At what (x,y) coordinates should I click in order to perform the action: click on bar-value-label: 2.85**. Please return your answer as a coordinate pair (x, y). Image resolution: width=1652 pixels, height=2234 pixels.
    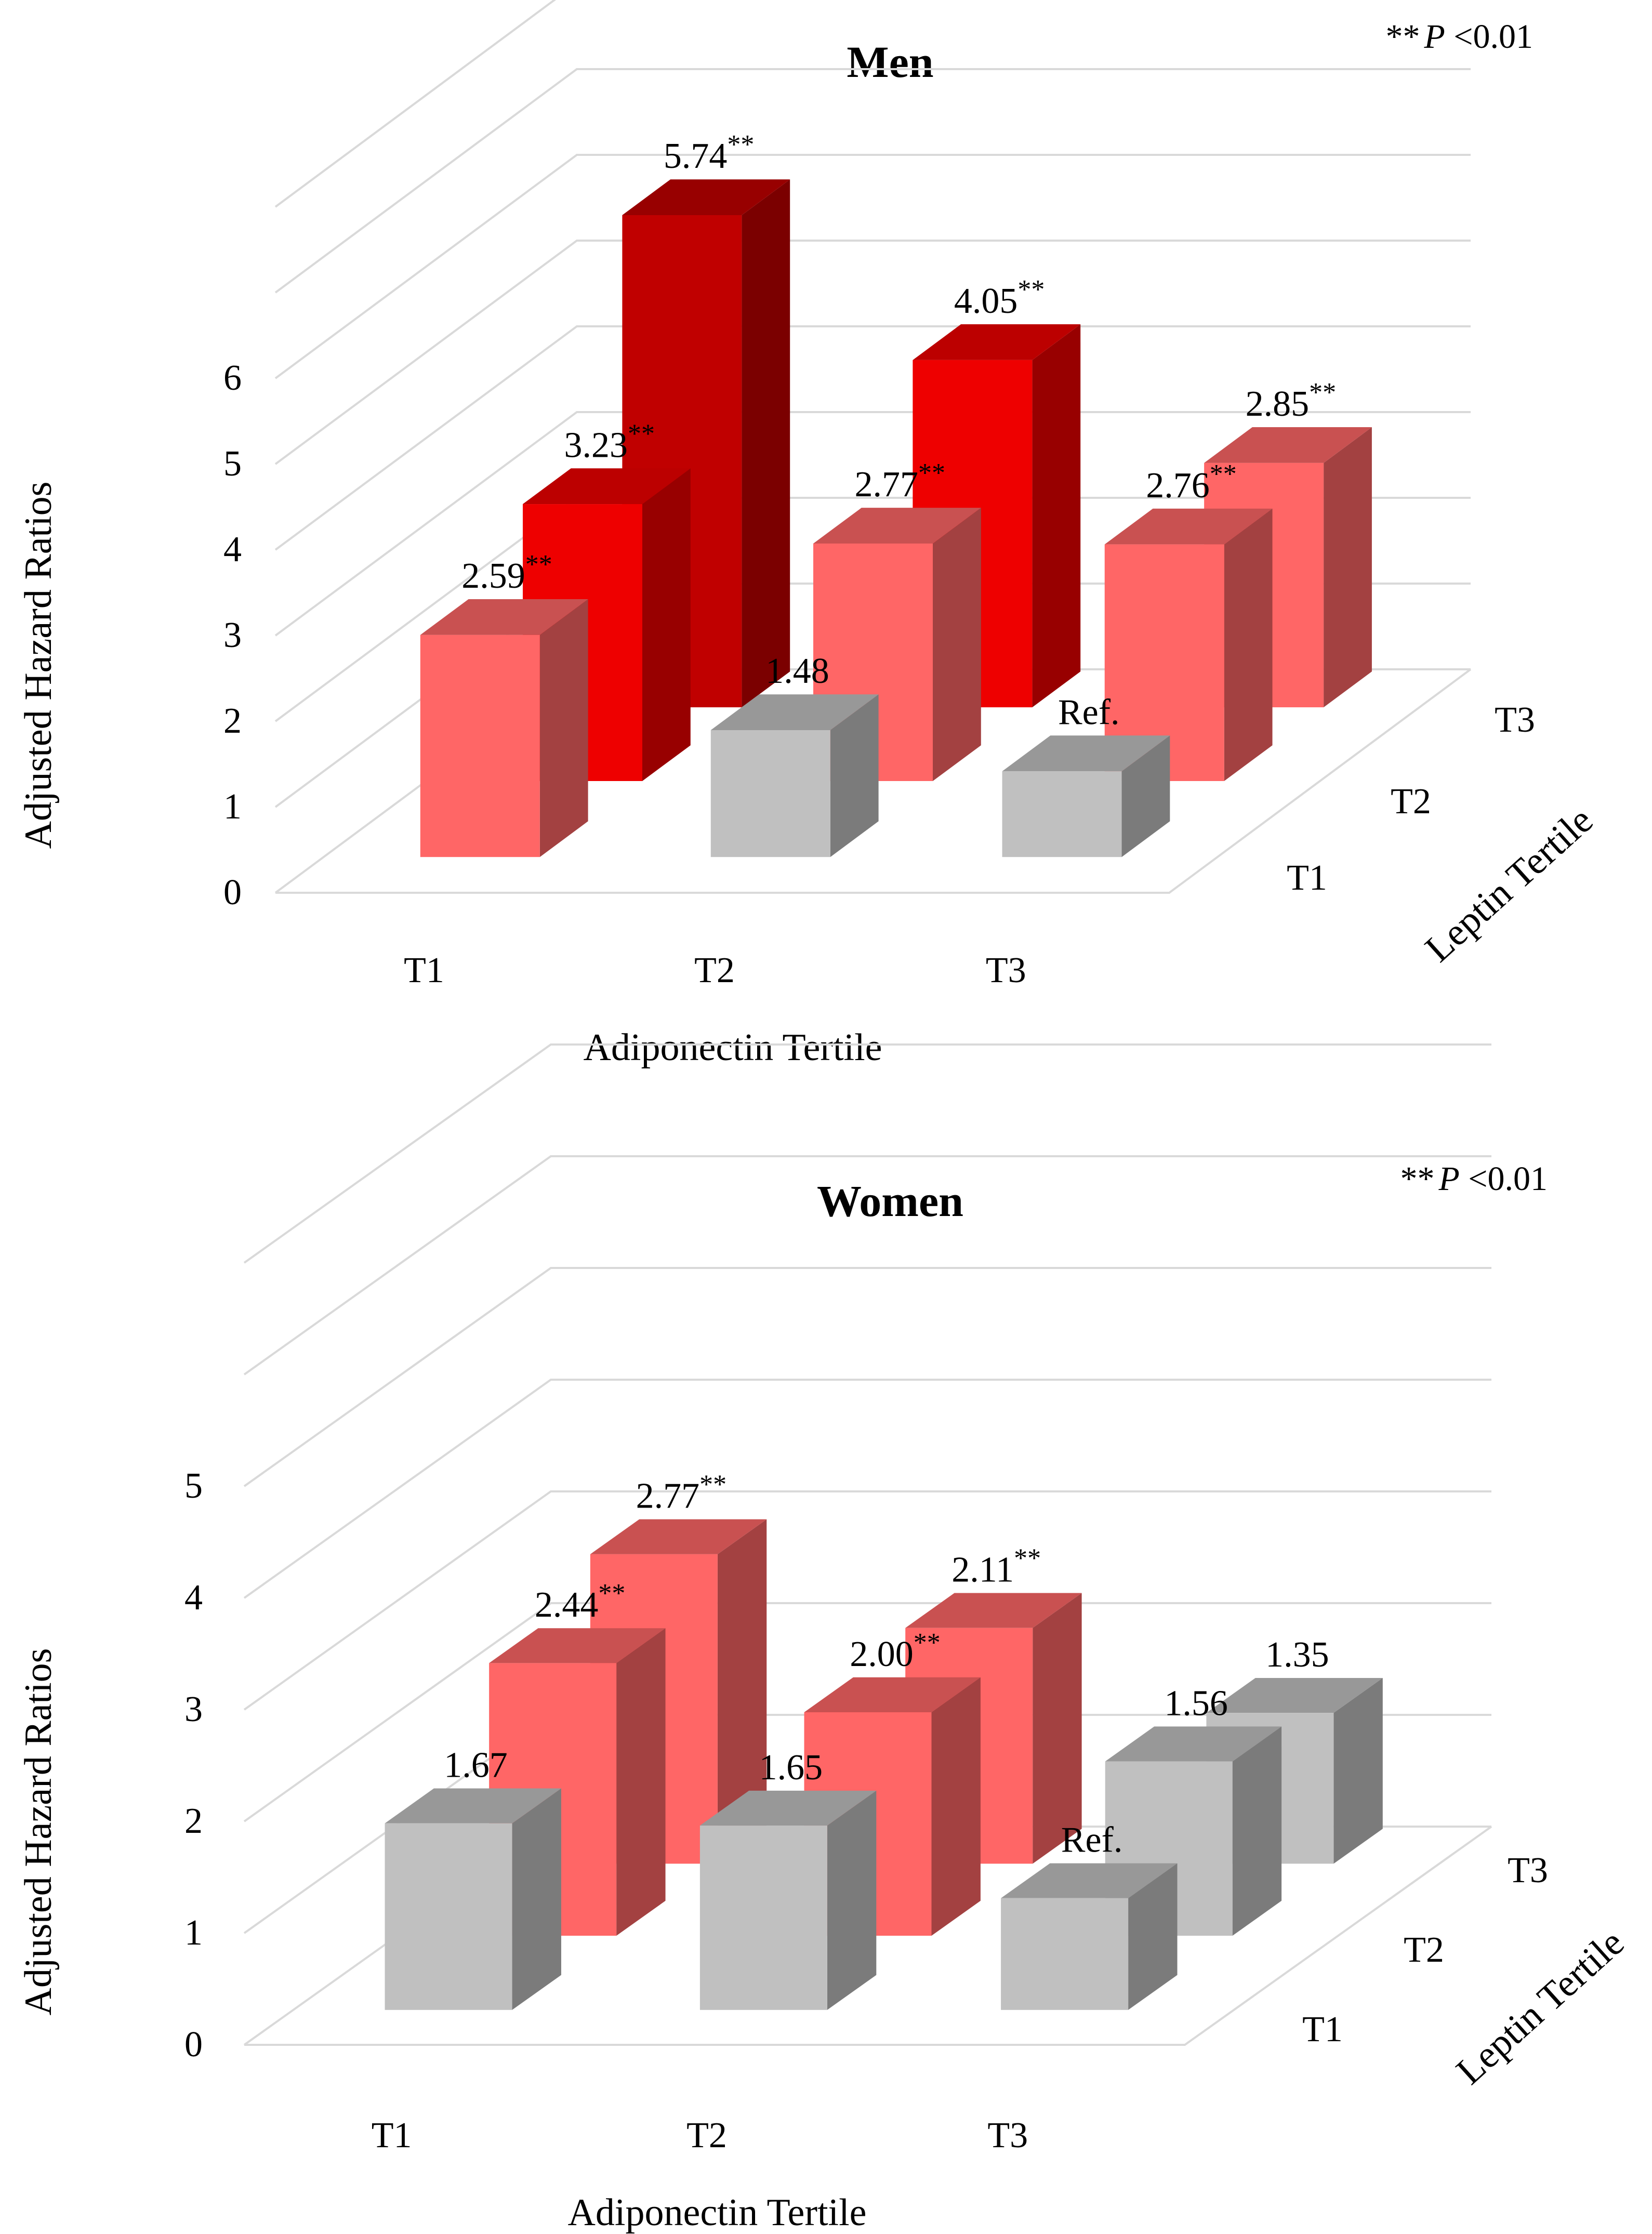
    Looking at the image, I should click on (1291, 401).